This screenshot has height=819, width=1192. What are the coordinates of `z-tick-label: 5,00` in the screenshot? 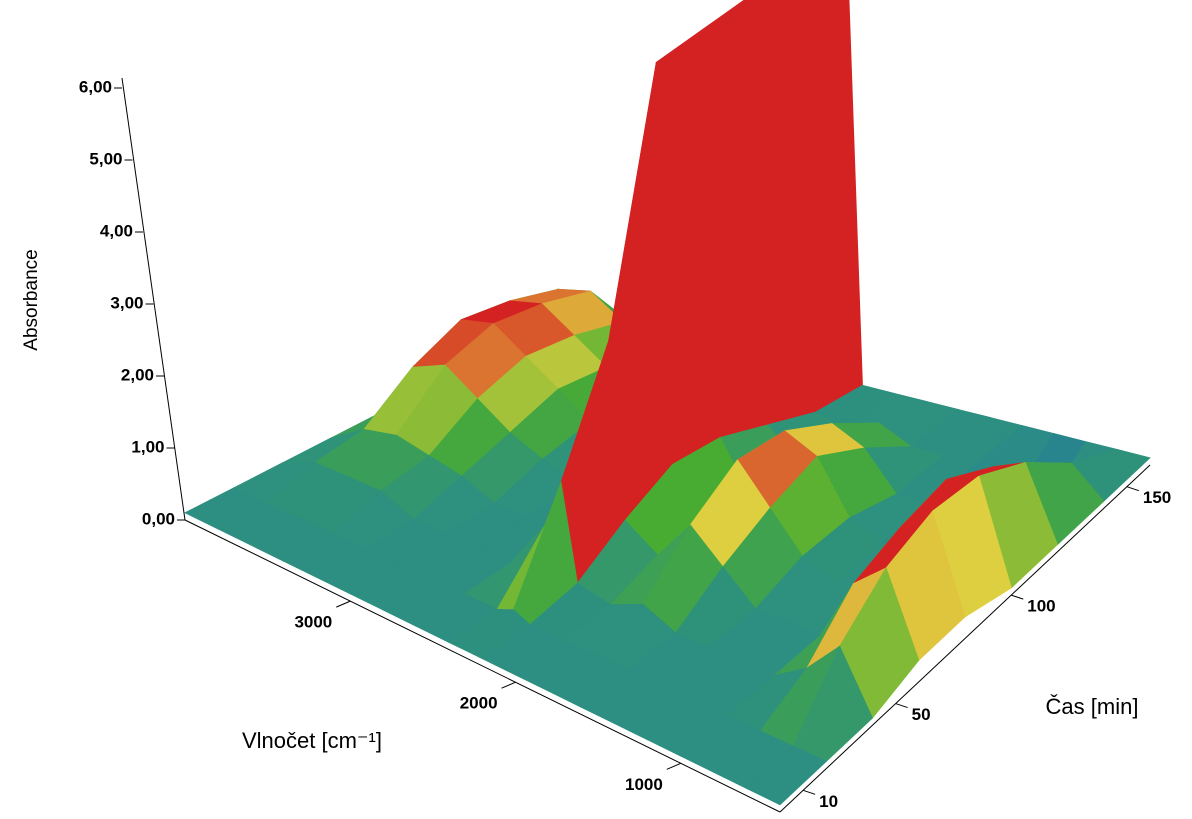 It's located at (105, 158).